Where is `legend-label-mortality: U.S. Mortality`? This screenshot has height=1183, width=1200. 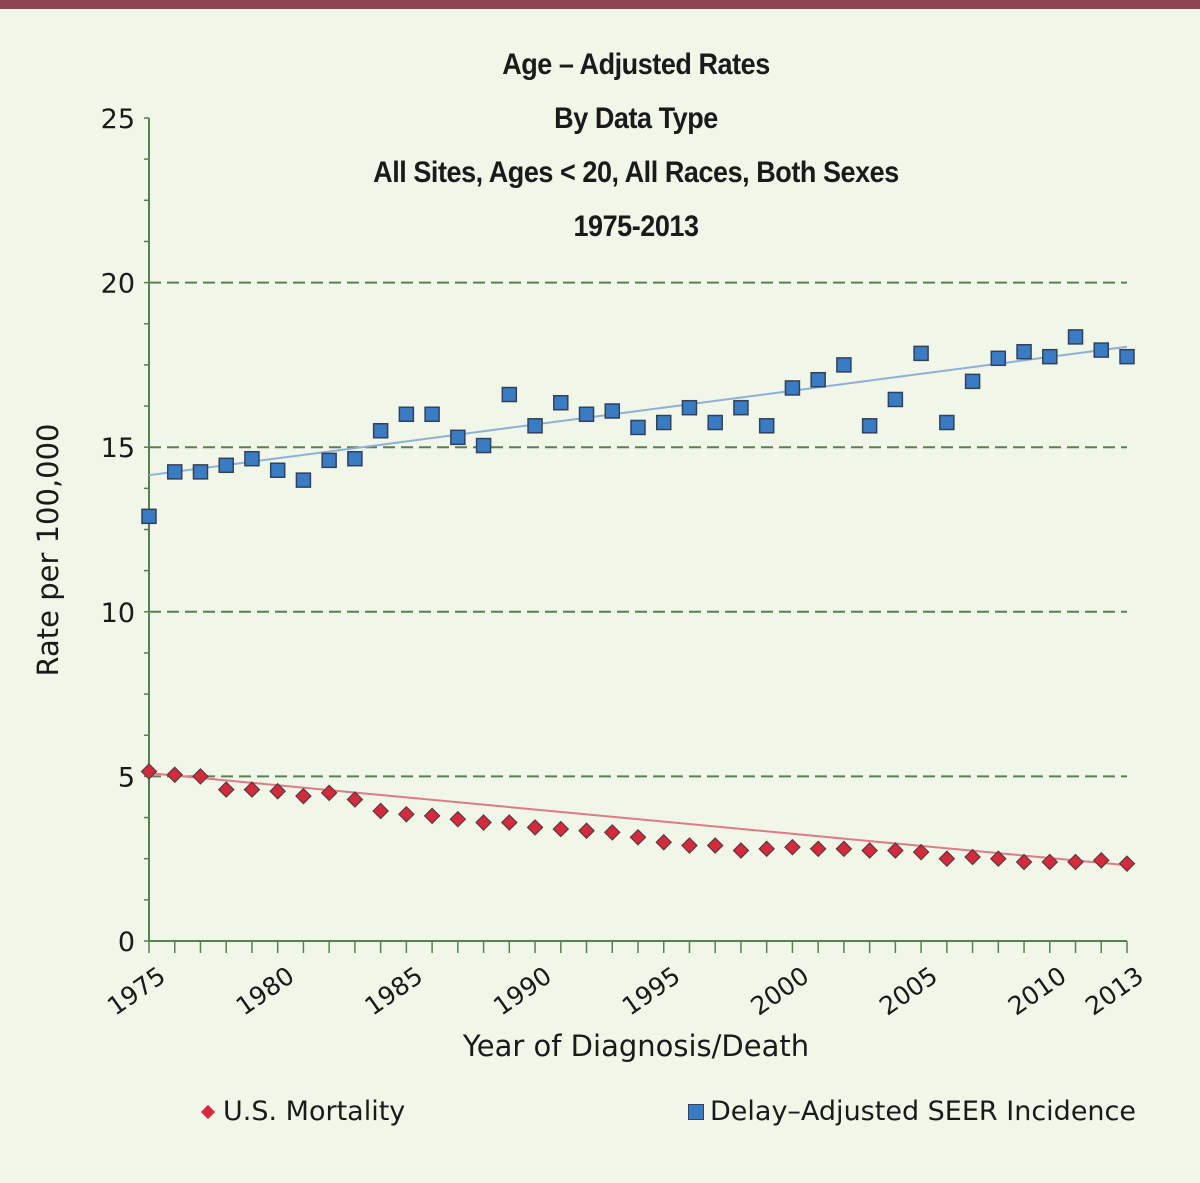
legend-label-mortality: U.S. Mortality is located at coordinates (314, 1111).